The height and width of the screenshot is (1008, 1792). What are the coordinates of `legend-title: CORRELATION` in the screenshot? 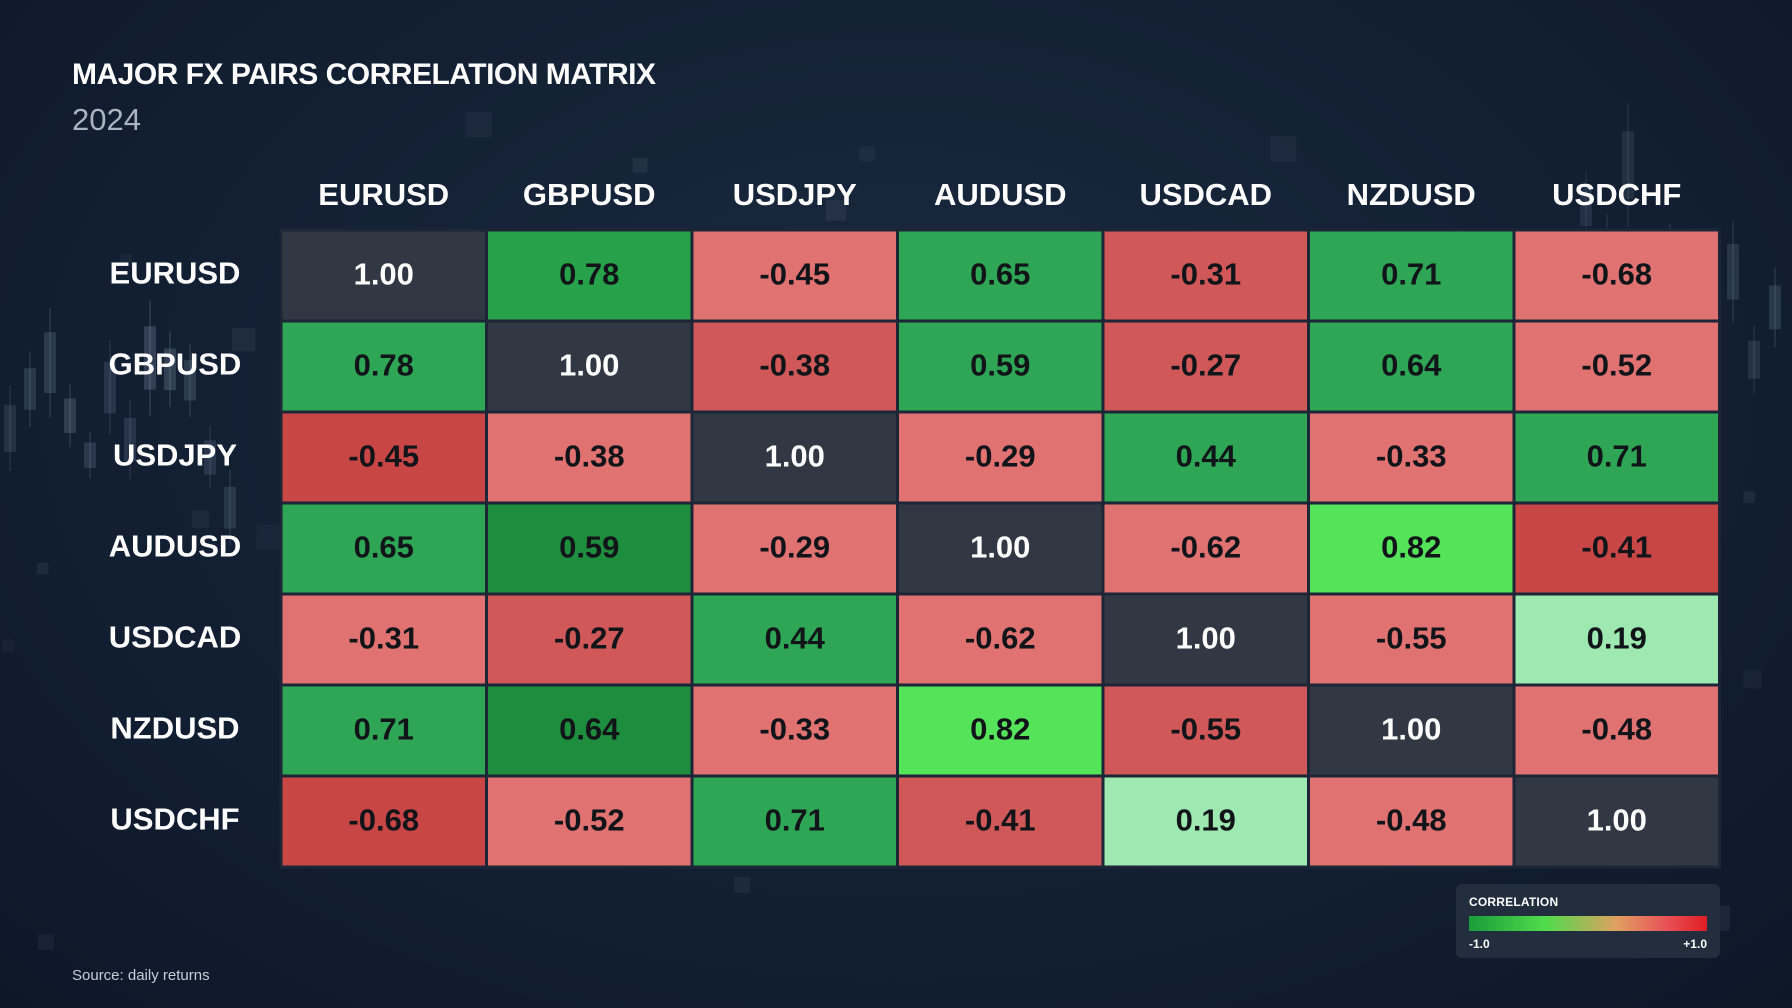 It's located at (1514, 902).